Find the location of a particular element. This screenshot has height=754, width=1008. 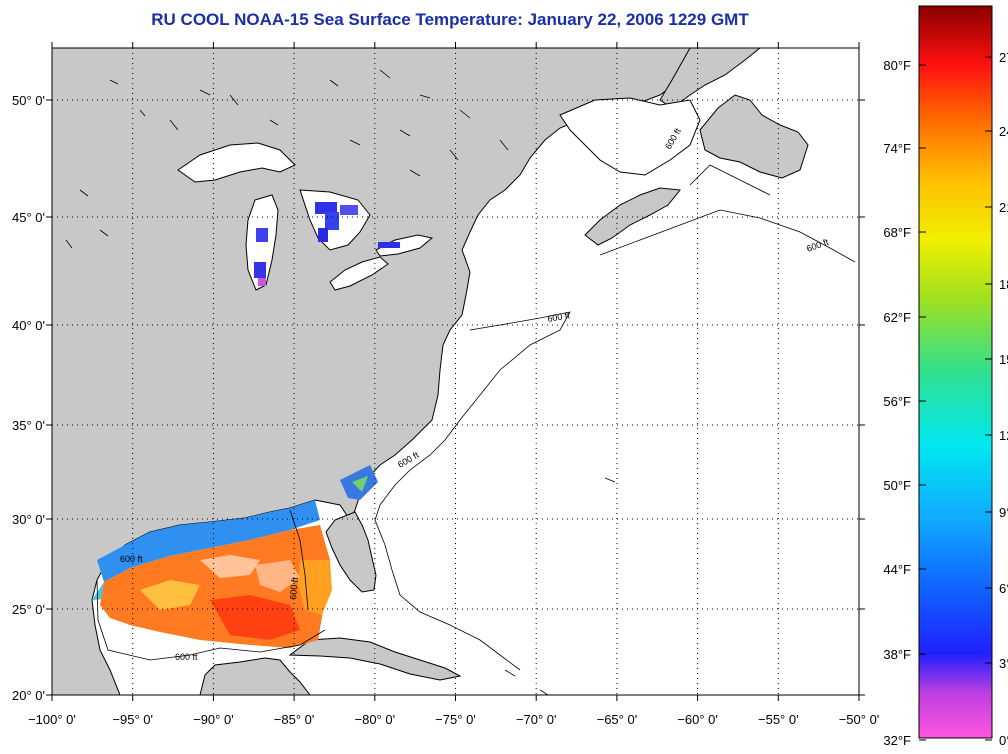

lon-tick-label: −95° 0' is located at coordinates (132, 719).